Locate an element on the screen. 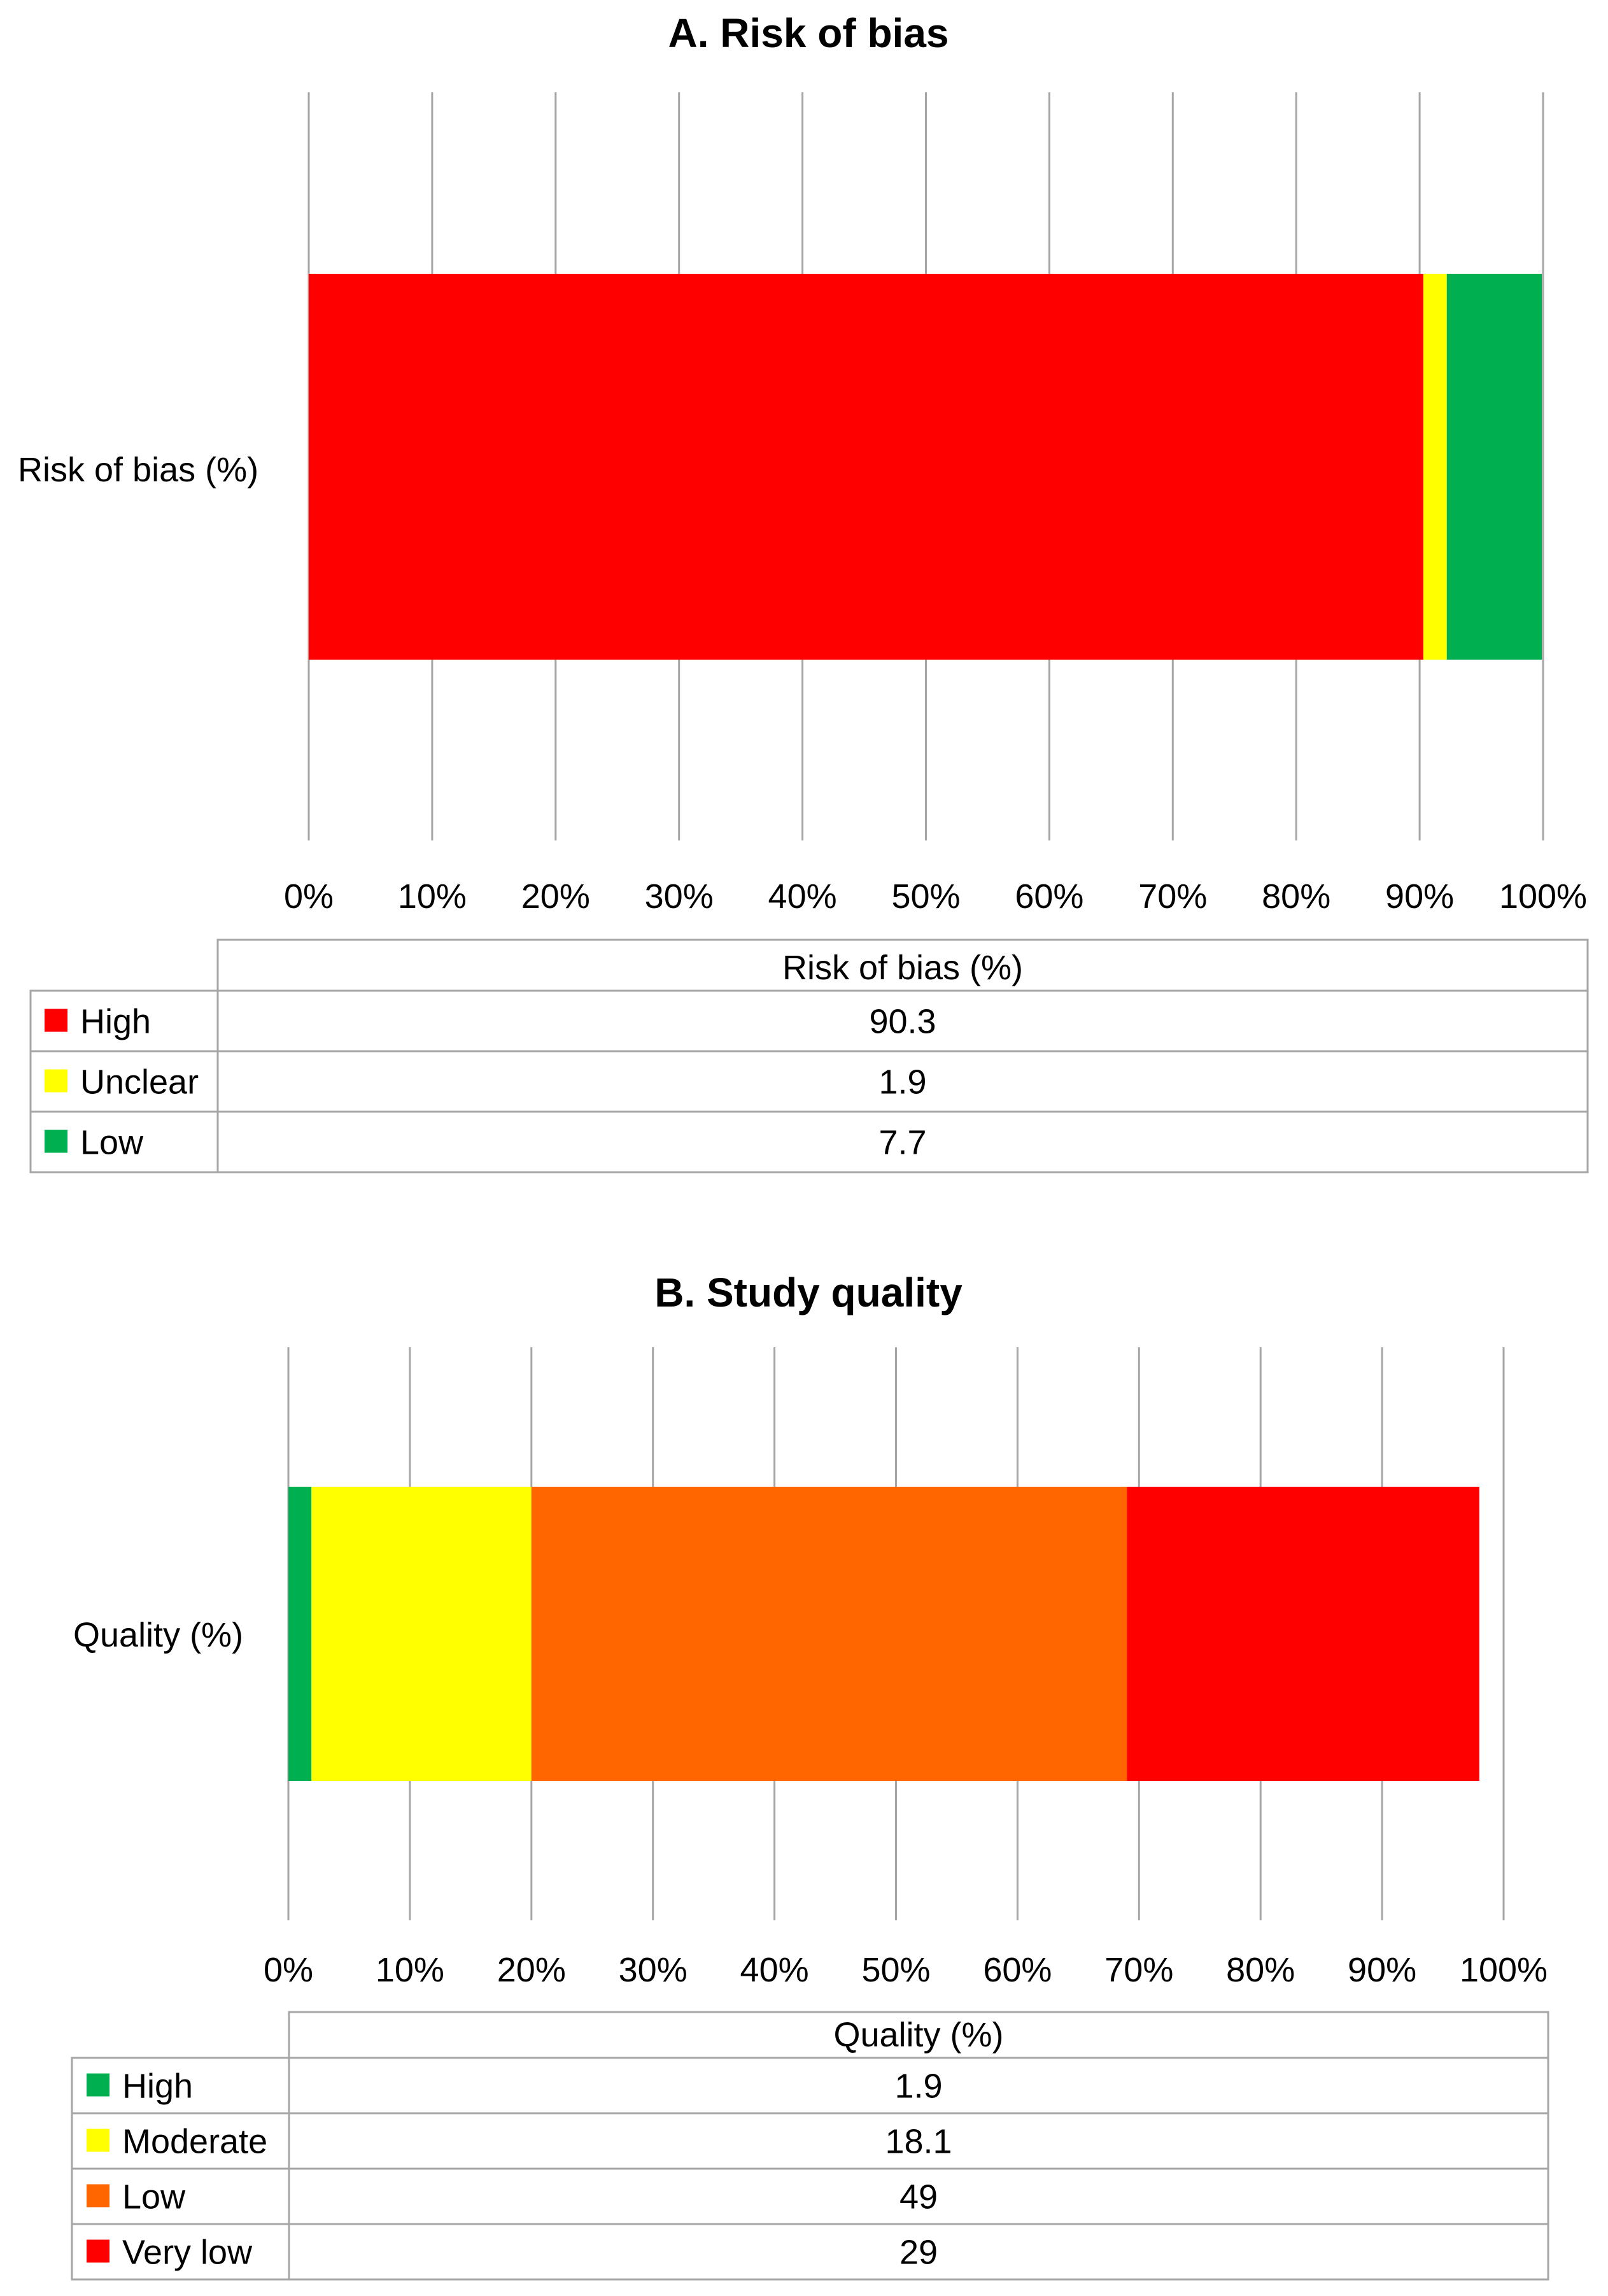 The width and height of the screenshot is (1608, 2296). chart-b-title: B. Study quality is located at coordinates (808, 1292).